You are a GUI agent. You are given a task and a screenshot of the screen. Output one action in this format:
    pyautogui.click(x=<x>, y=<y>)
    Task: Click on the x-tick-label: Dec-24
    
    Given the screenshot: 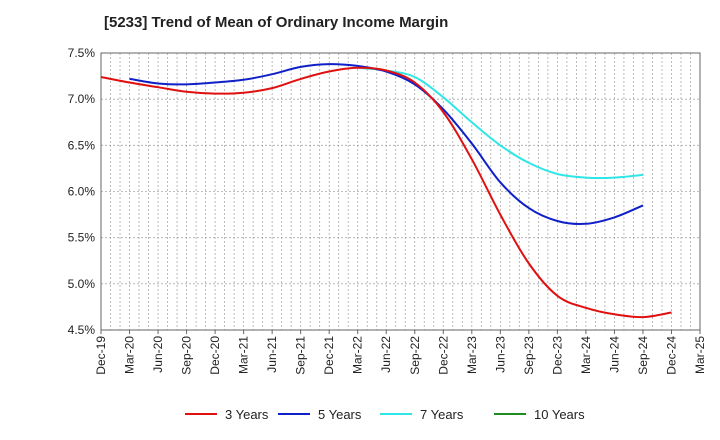 What is the action you would take?
    pyautogui.click(x=671, y=355)
    